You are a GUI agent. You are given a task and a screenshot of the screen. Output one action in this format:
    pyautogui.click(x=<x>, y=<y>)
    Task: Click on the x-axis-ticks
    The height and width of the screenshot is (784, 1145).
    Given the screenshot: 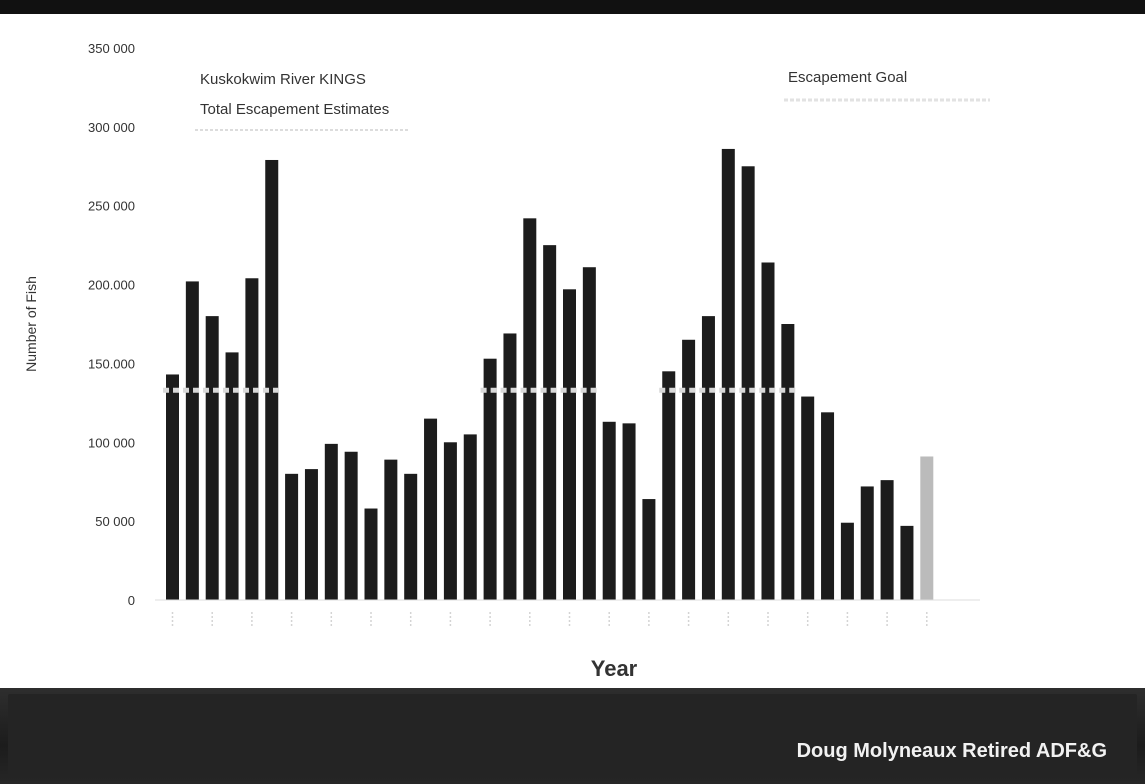 What is the action you would take?
    pyautogui.click(x=549, y=619)
    